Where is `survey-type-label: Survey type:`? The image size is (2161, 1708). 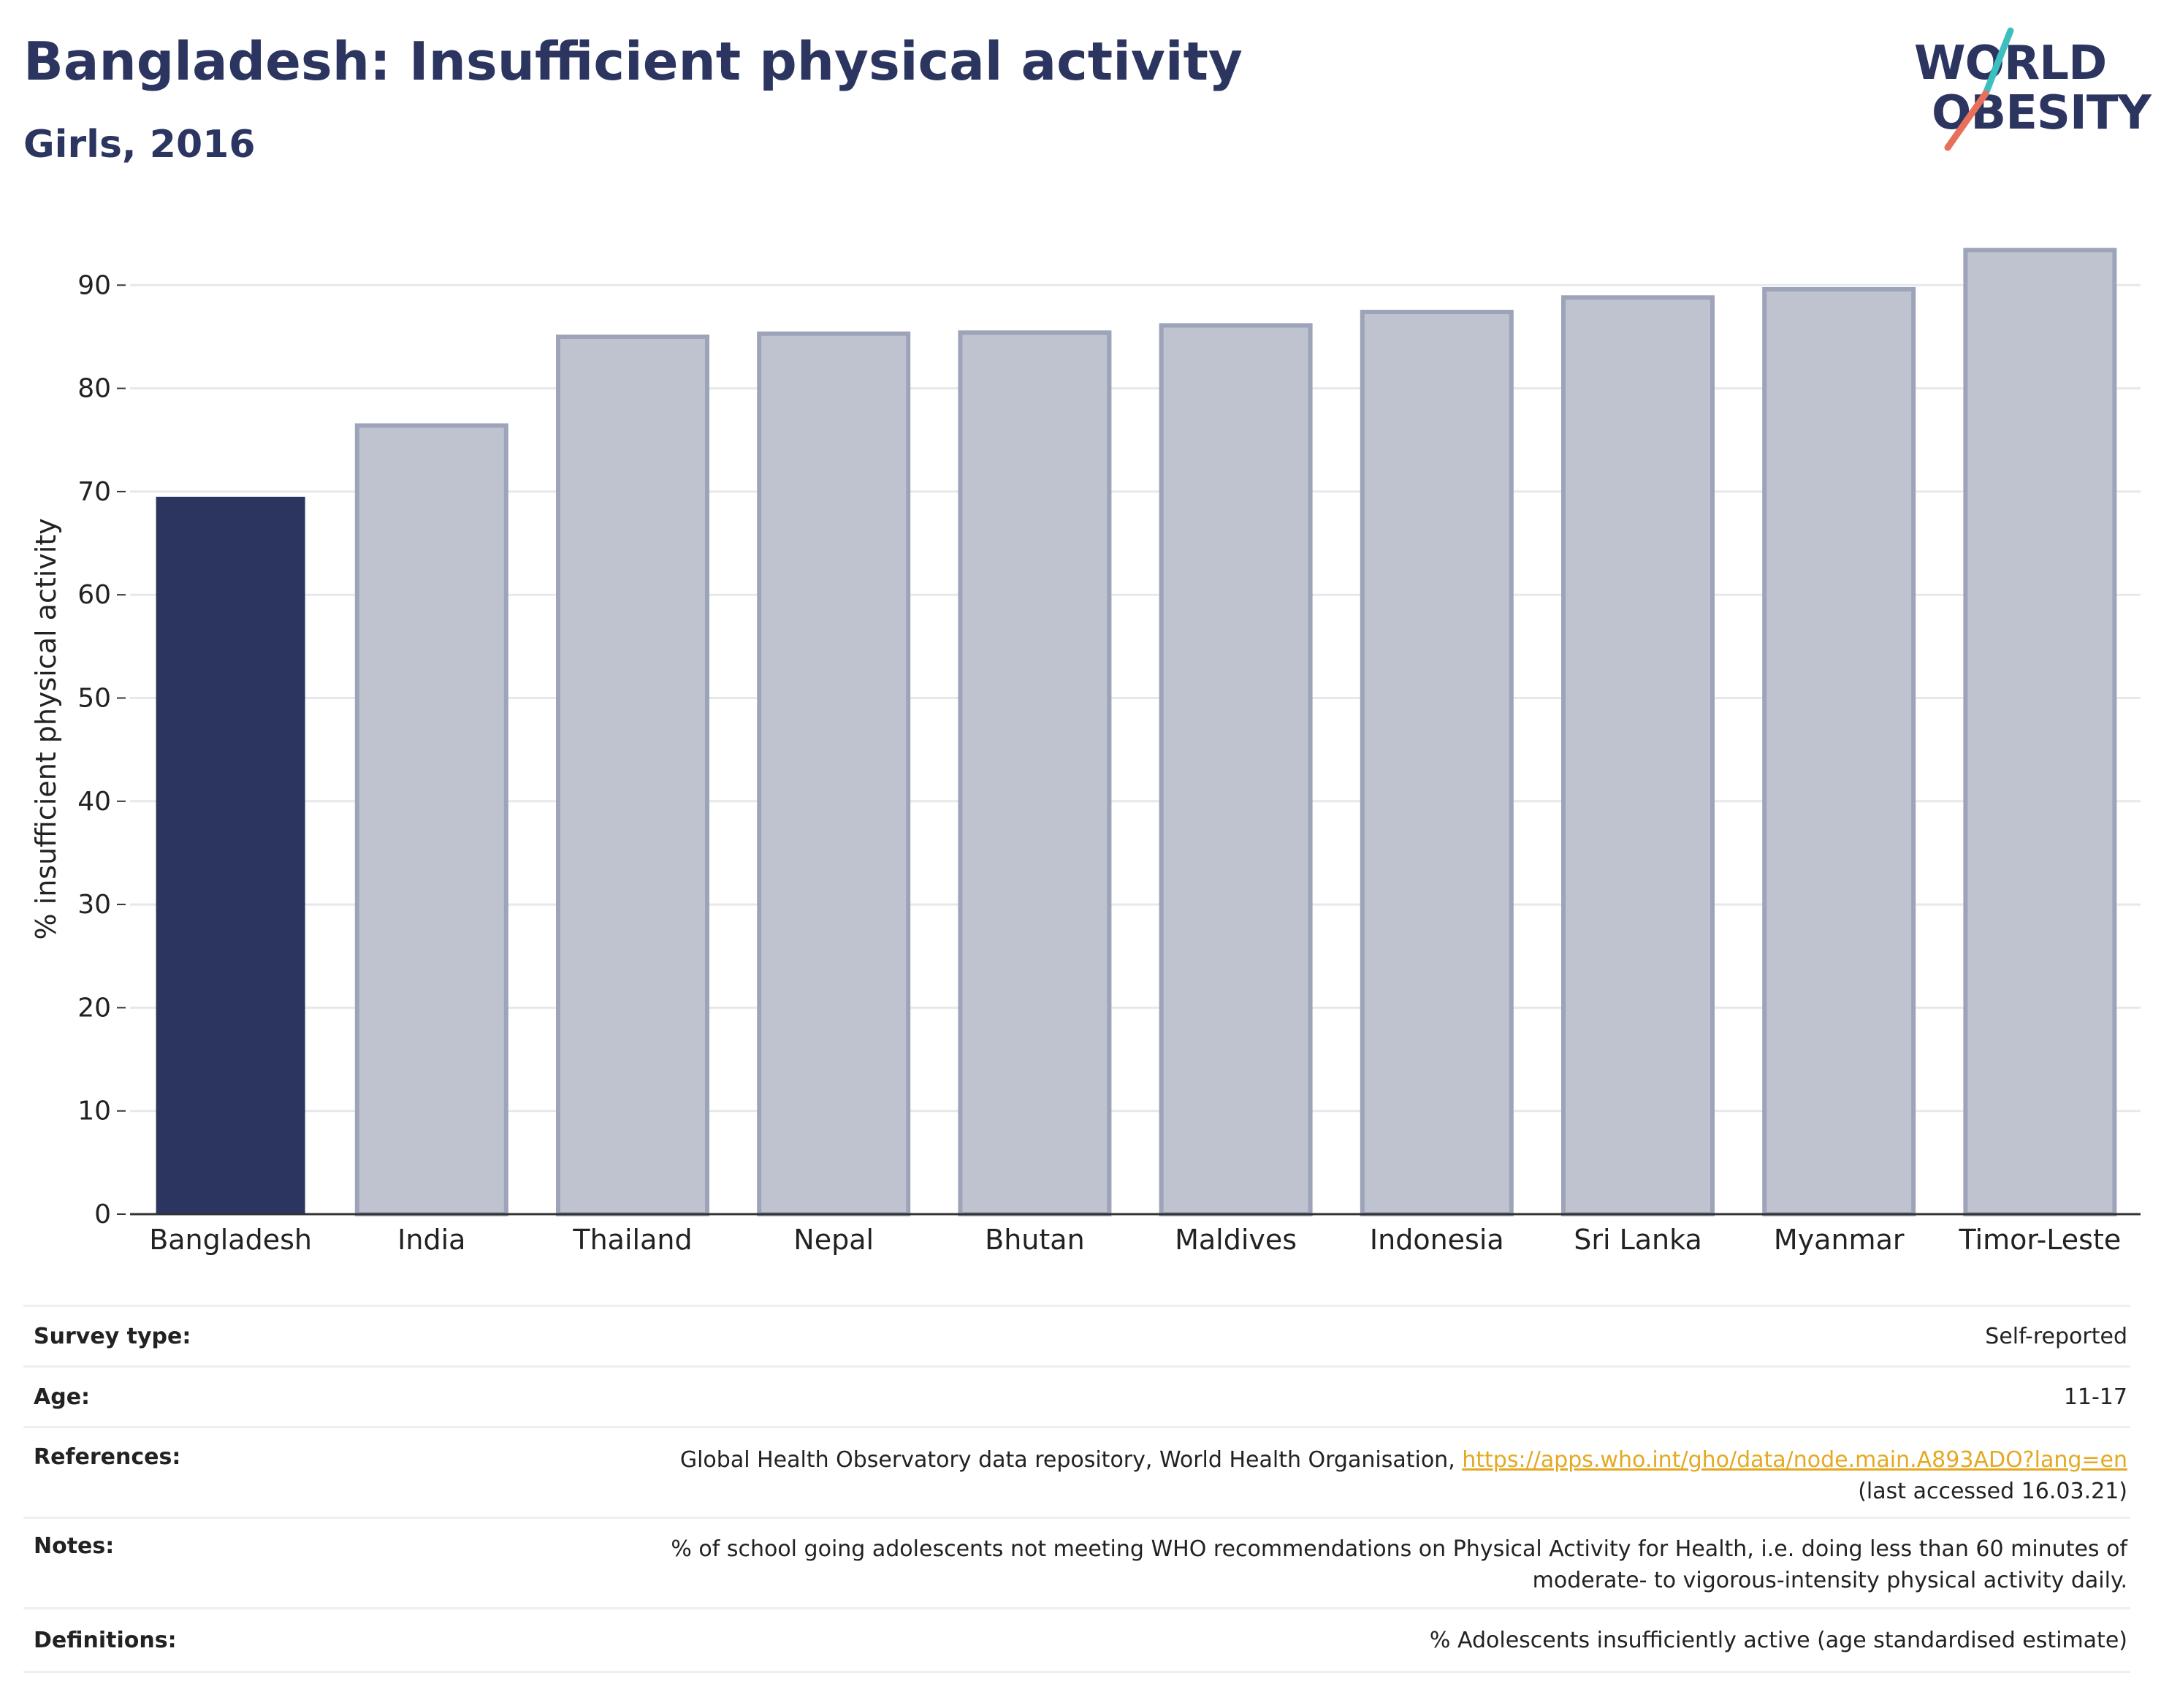
survey-type-label: Survey type: is located at coordinates (113, 1336).